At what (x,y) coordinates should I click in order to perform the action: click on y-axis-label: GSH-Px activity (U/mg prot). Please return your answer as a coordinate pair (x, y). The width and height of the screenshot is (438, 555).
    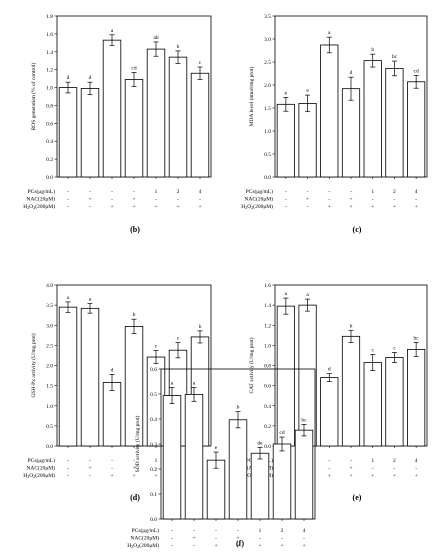
    Looking at the image, I should click on (33, 365).